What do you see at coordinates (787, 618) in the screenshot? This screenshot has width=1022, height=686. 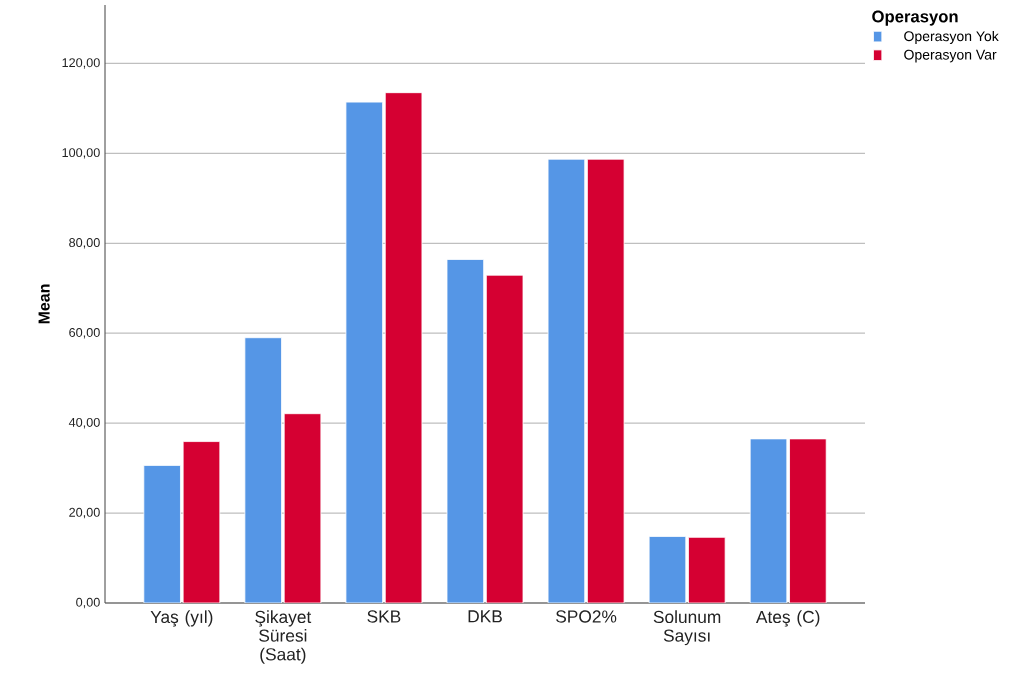 I see `x-tick-label: Ateş (C)` at bounding box center [787, 618].